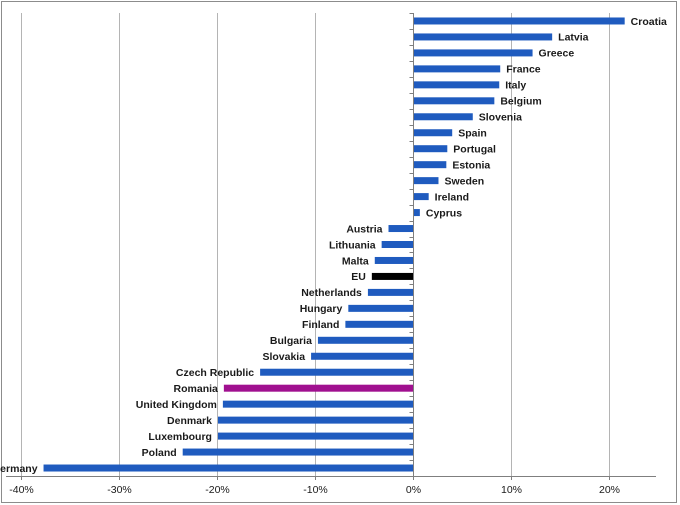  Describe the element at coordinates (413, 490) in the screenshot. I see `x-tick-label: 0%` at that location.